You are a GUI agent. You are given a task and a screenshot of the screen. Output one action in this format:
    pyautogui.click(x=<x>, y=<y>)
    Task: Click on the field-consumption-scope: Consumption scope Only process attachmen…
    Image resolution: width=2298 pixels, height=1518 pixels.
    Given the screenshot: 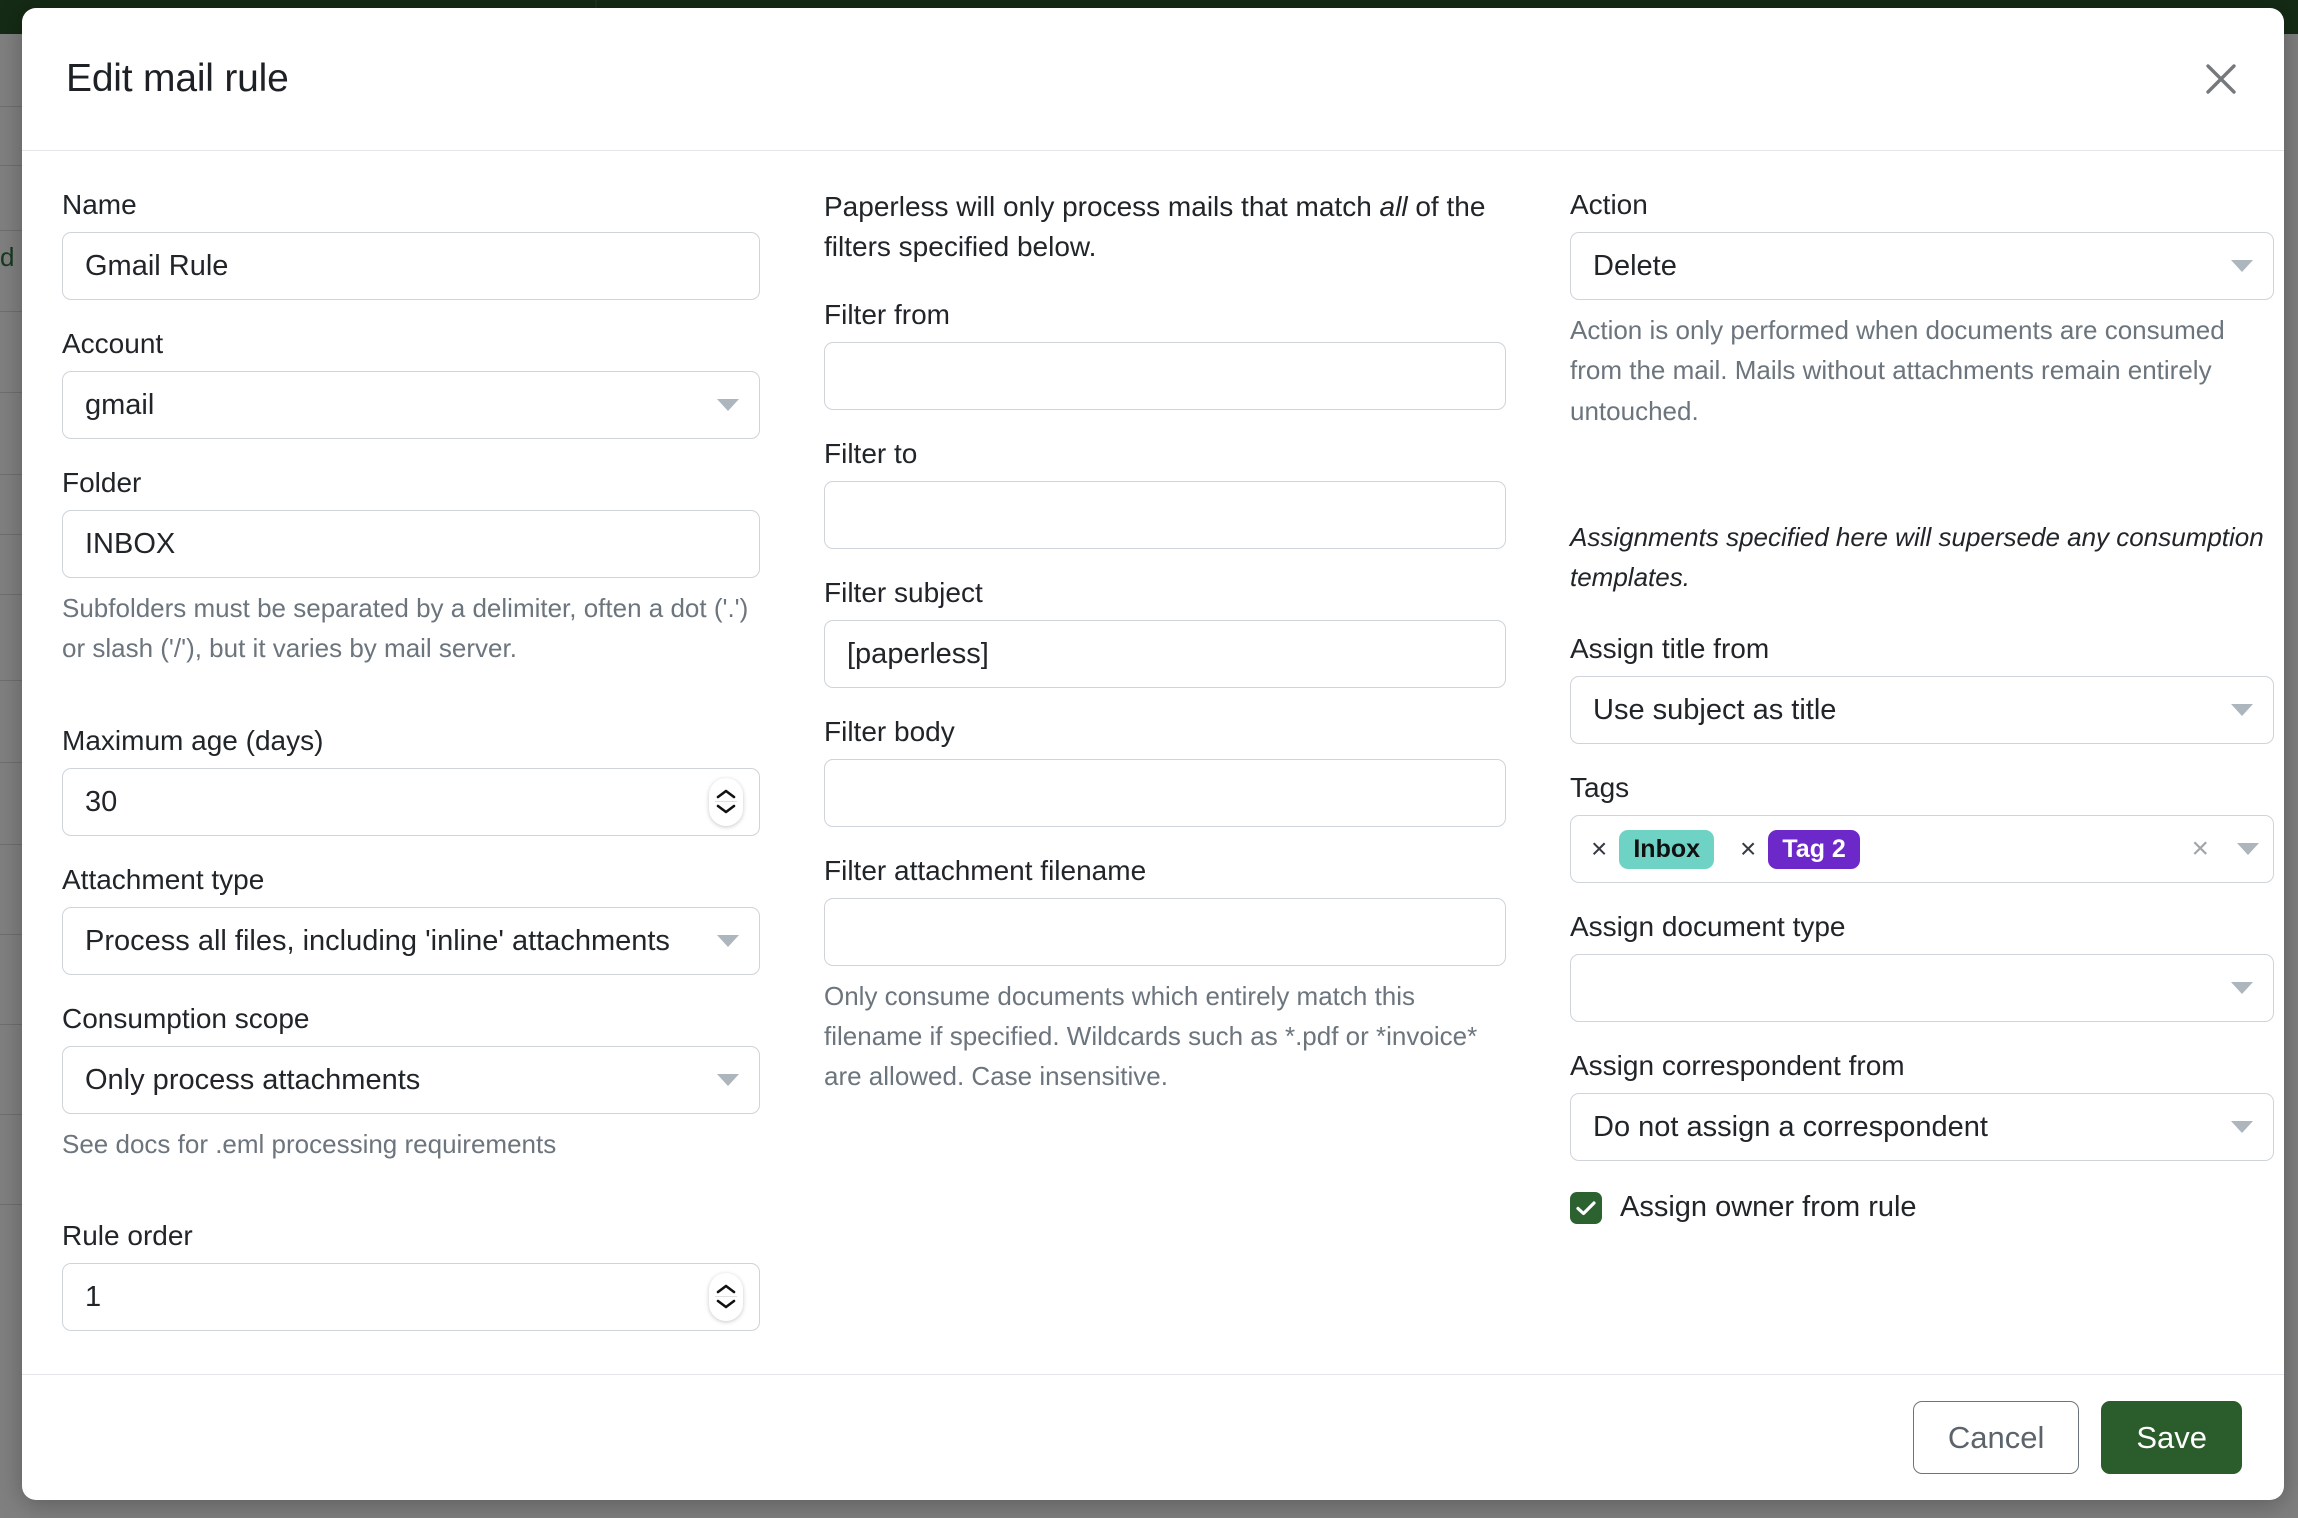 What is the action you would take?
    pyautogui.click(x=411, y=1082)
    